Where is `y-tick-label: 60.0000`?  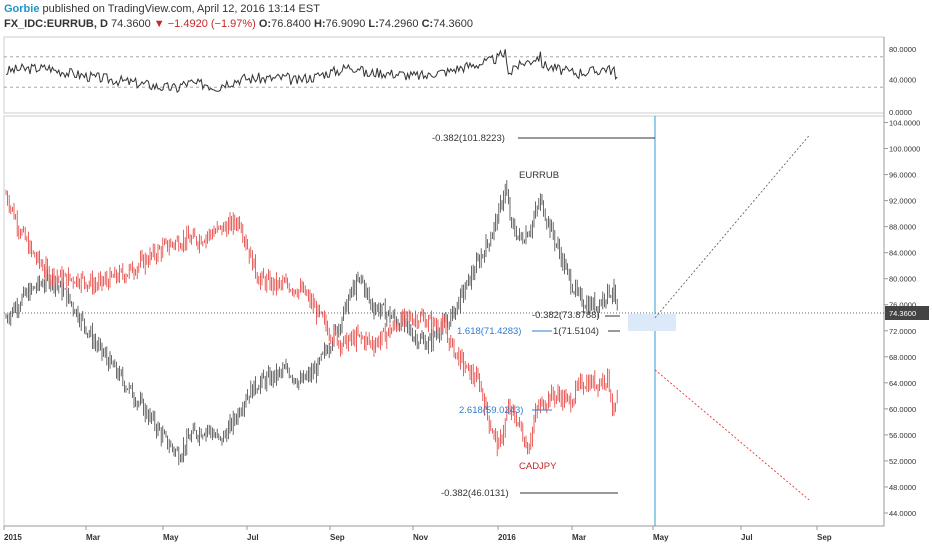
y-tick-label: 60.0000 is located at coordinates (902, 409).